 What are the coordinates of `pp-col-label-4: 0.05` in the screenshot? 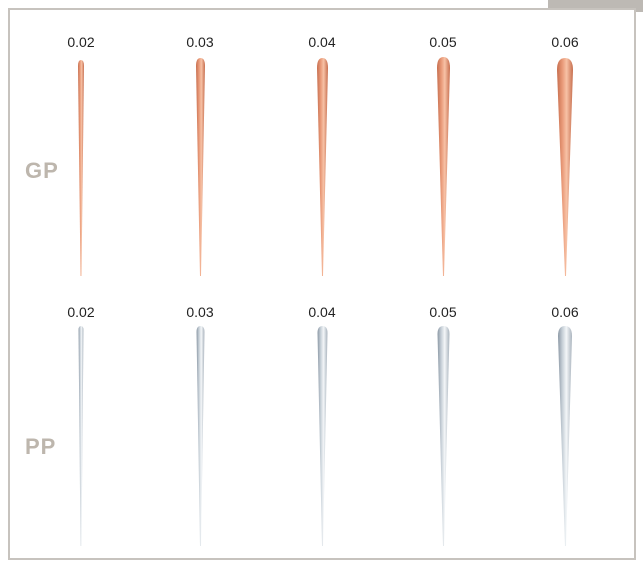 It's located at (443, 312).